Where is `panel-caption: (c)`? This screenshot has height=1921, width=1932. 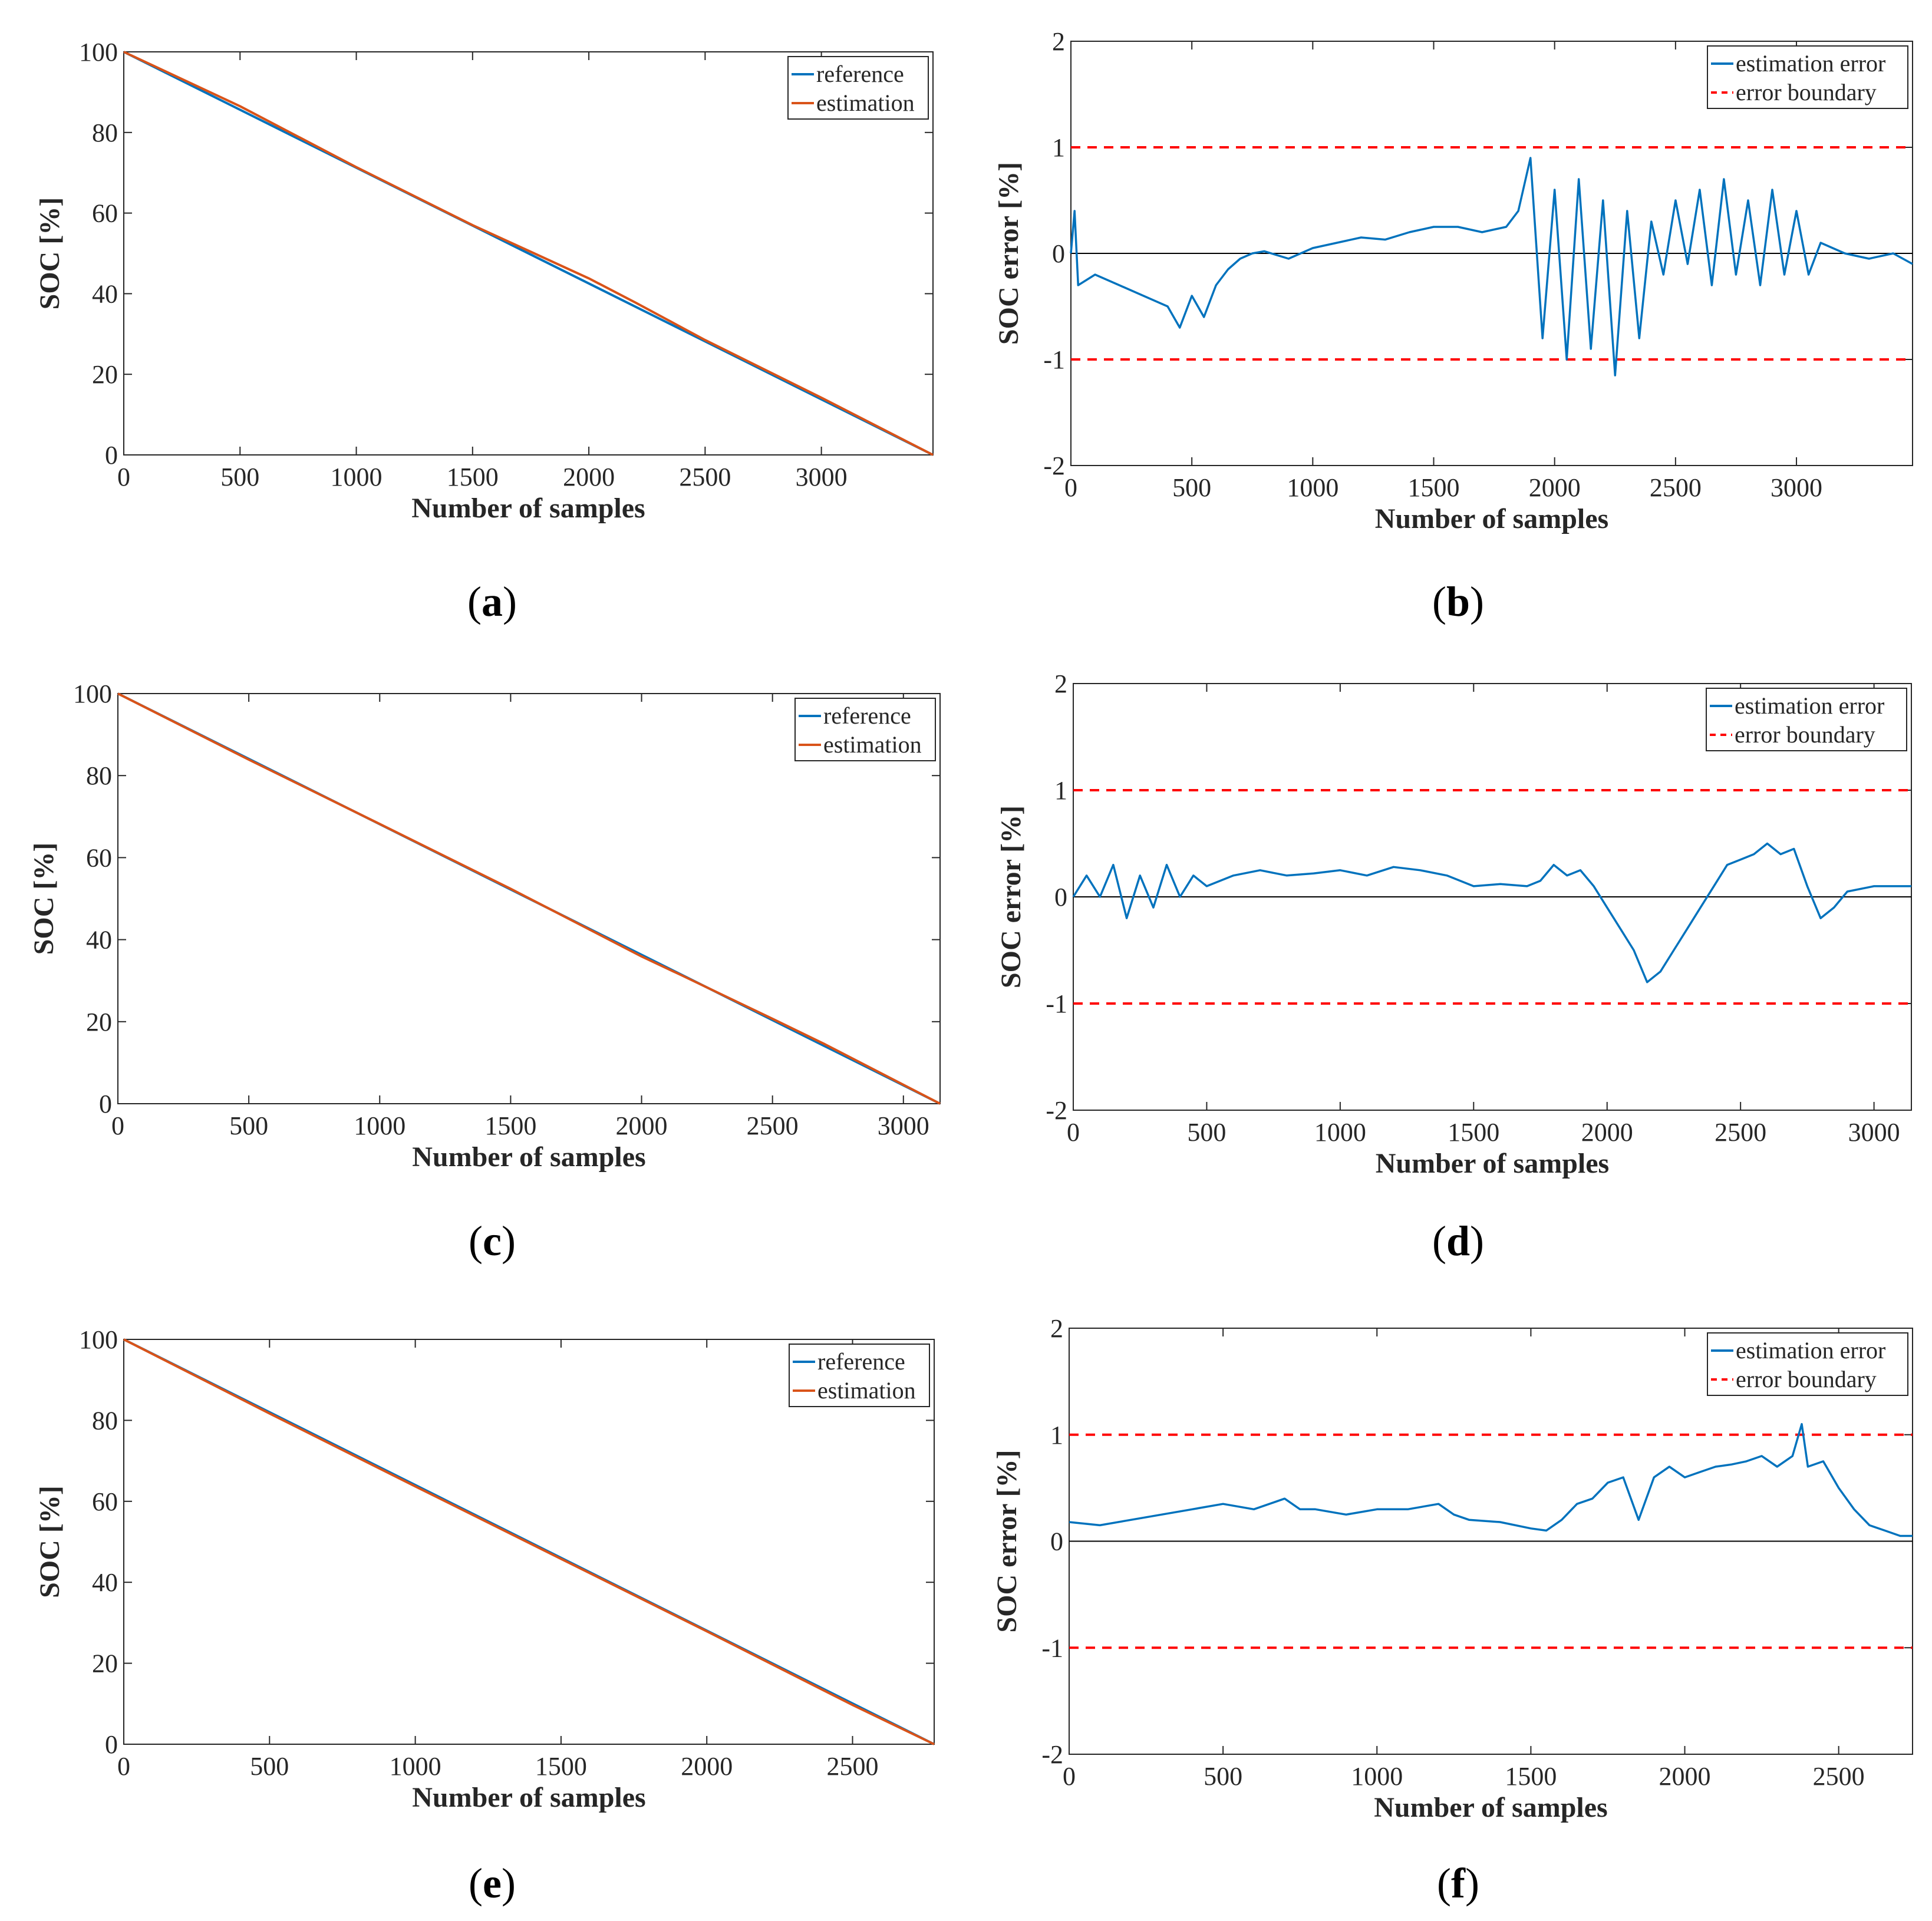 panel-caption: (c) is located at coordinates (492, 1241).